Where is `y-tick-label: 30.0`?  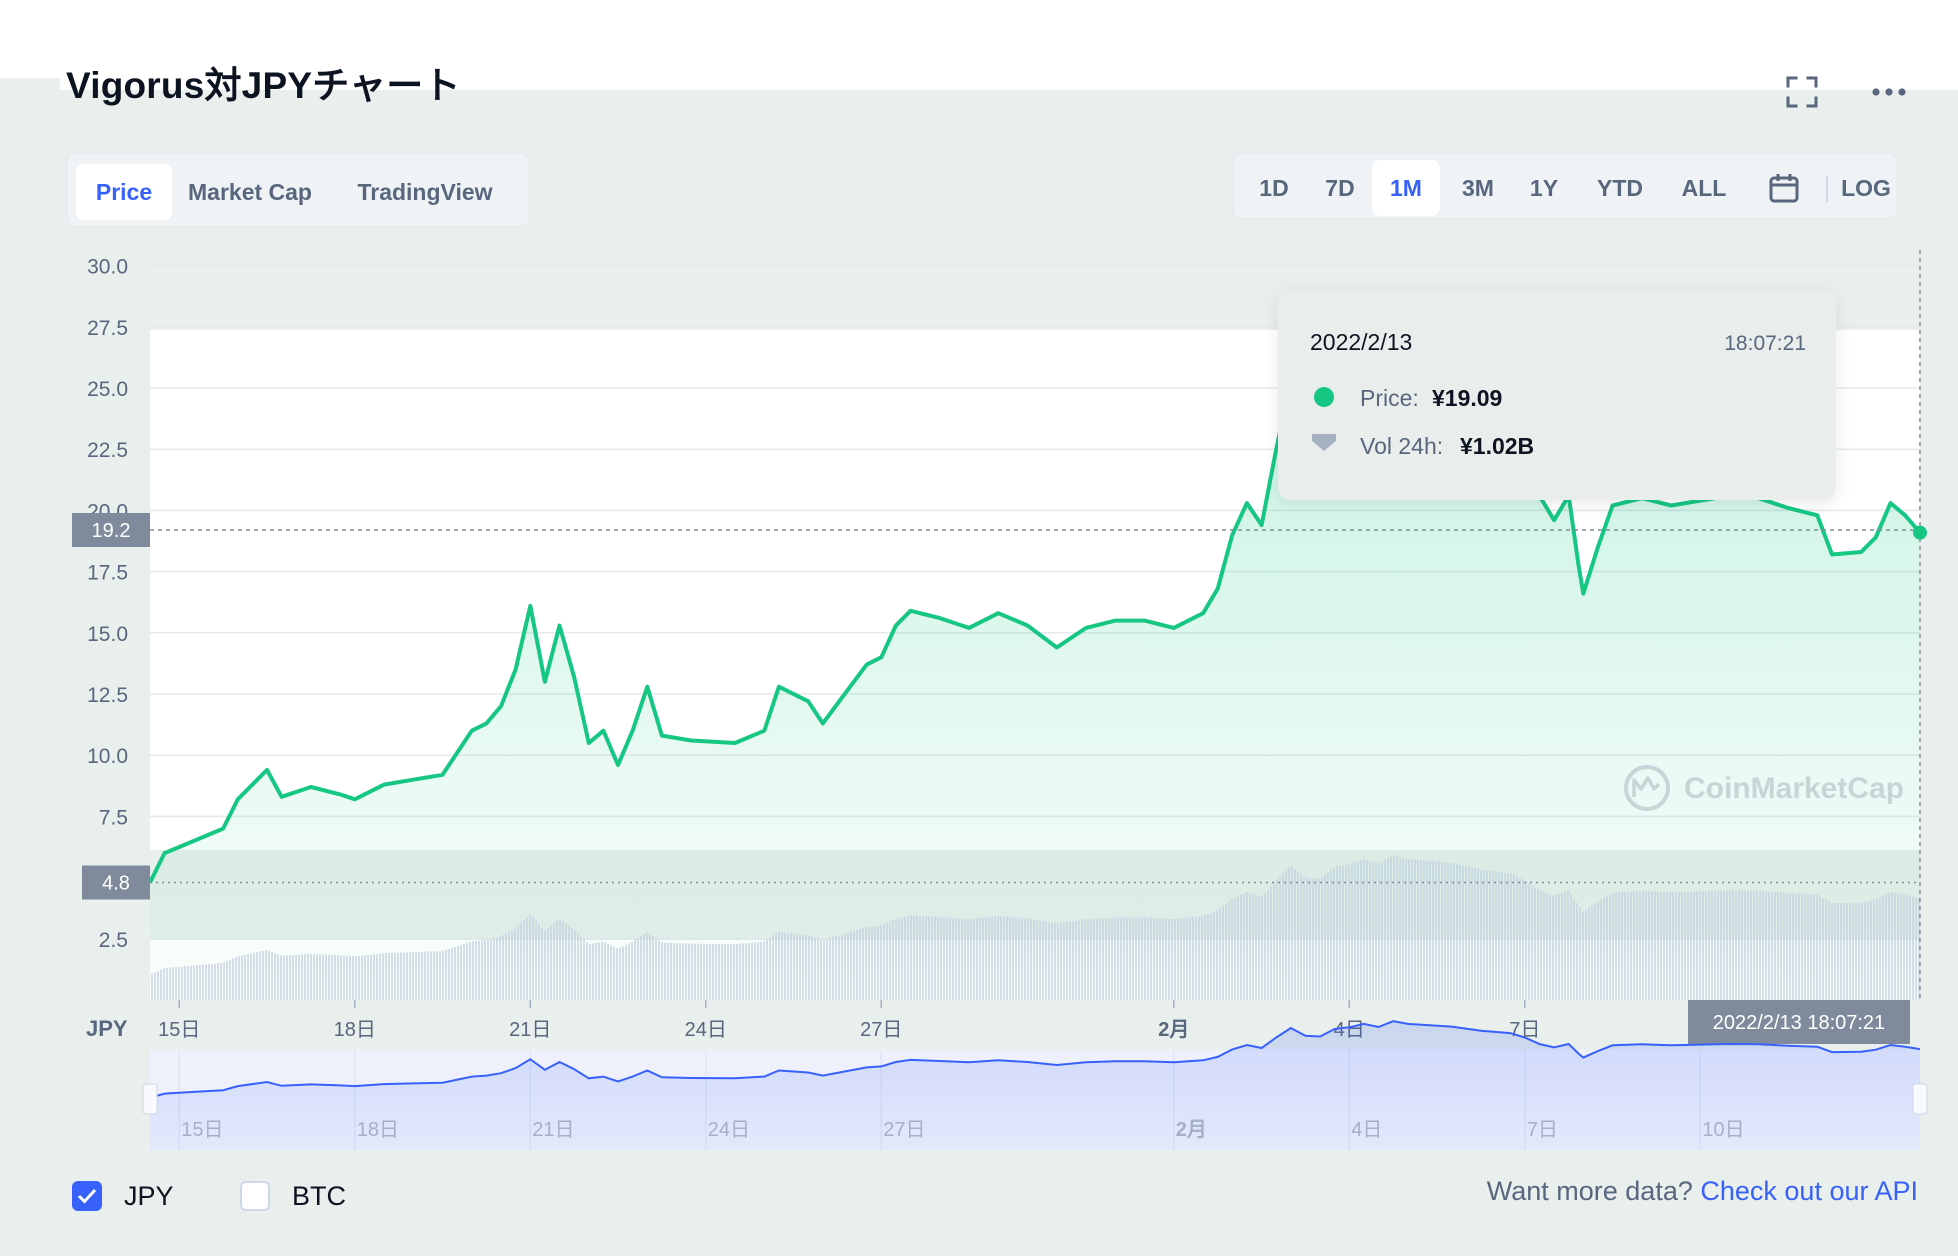
y-tick-label: 30.0 is located at coordinates (107, 267).